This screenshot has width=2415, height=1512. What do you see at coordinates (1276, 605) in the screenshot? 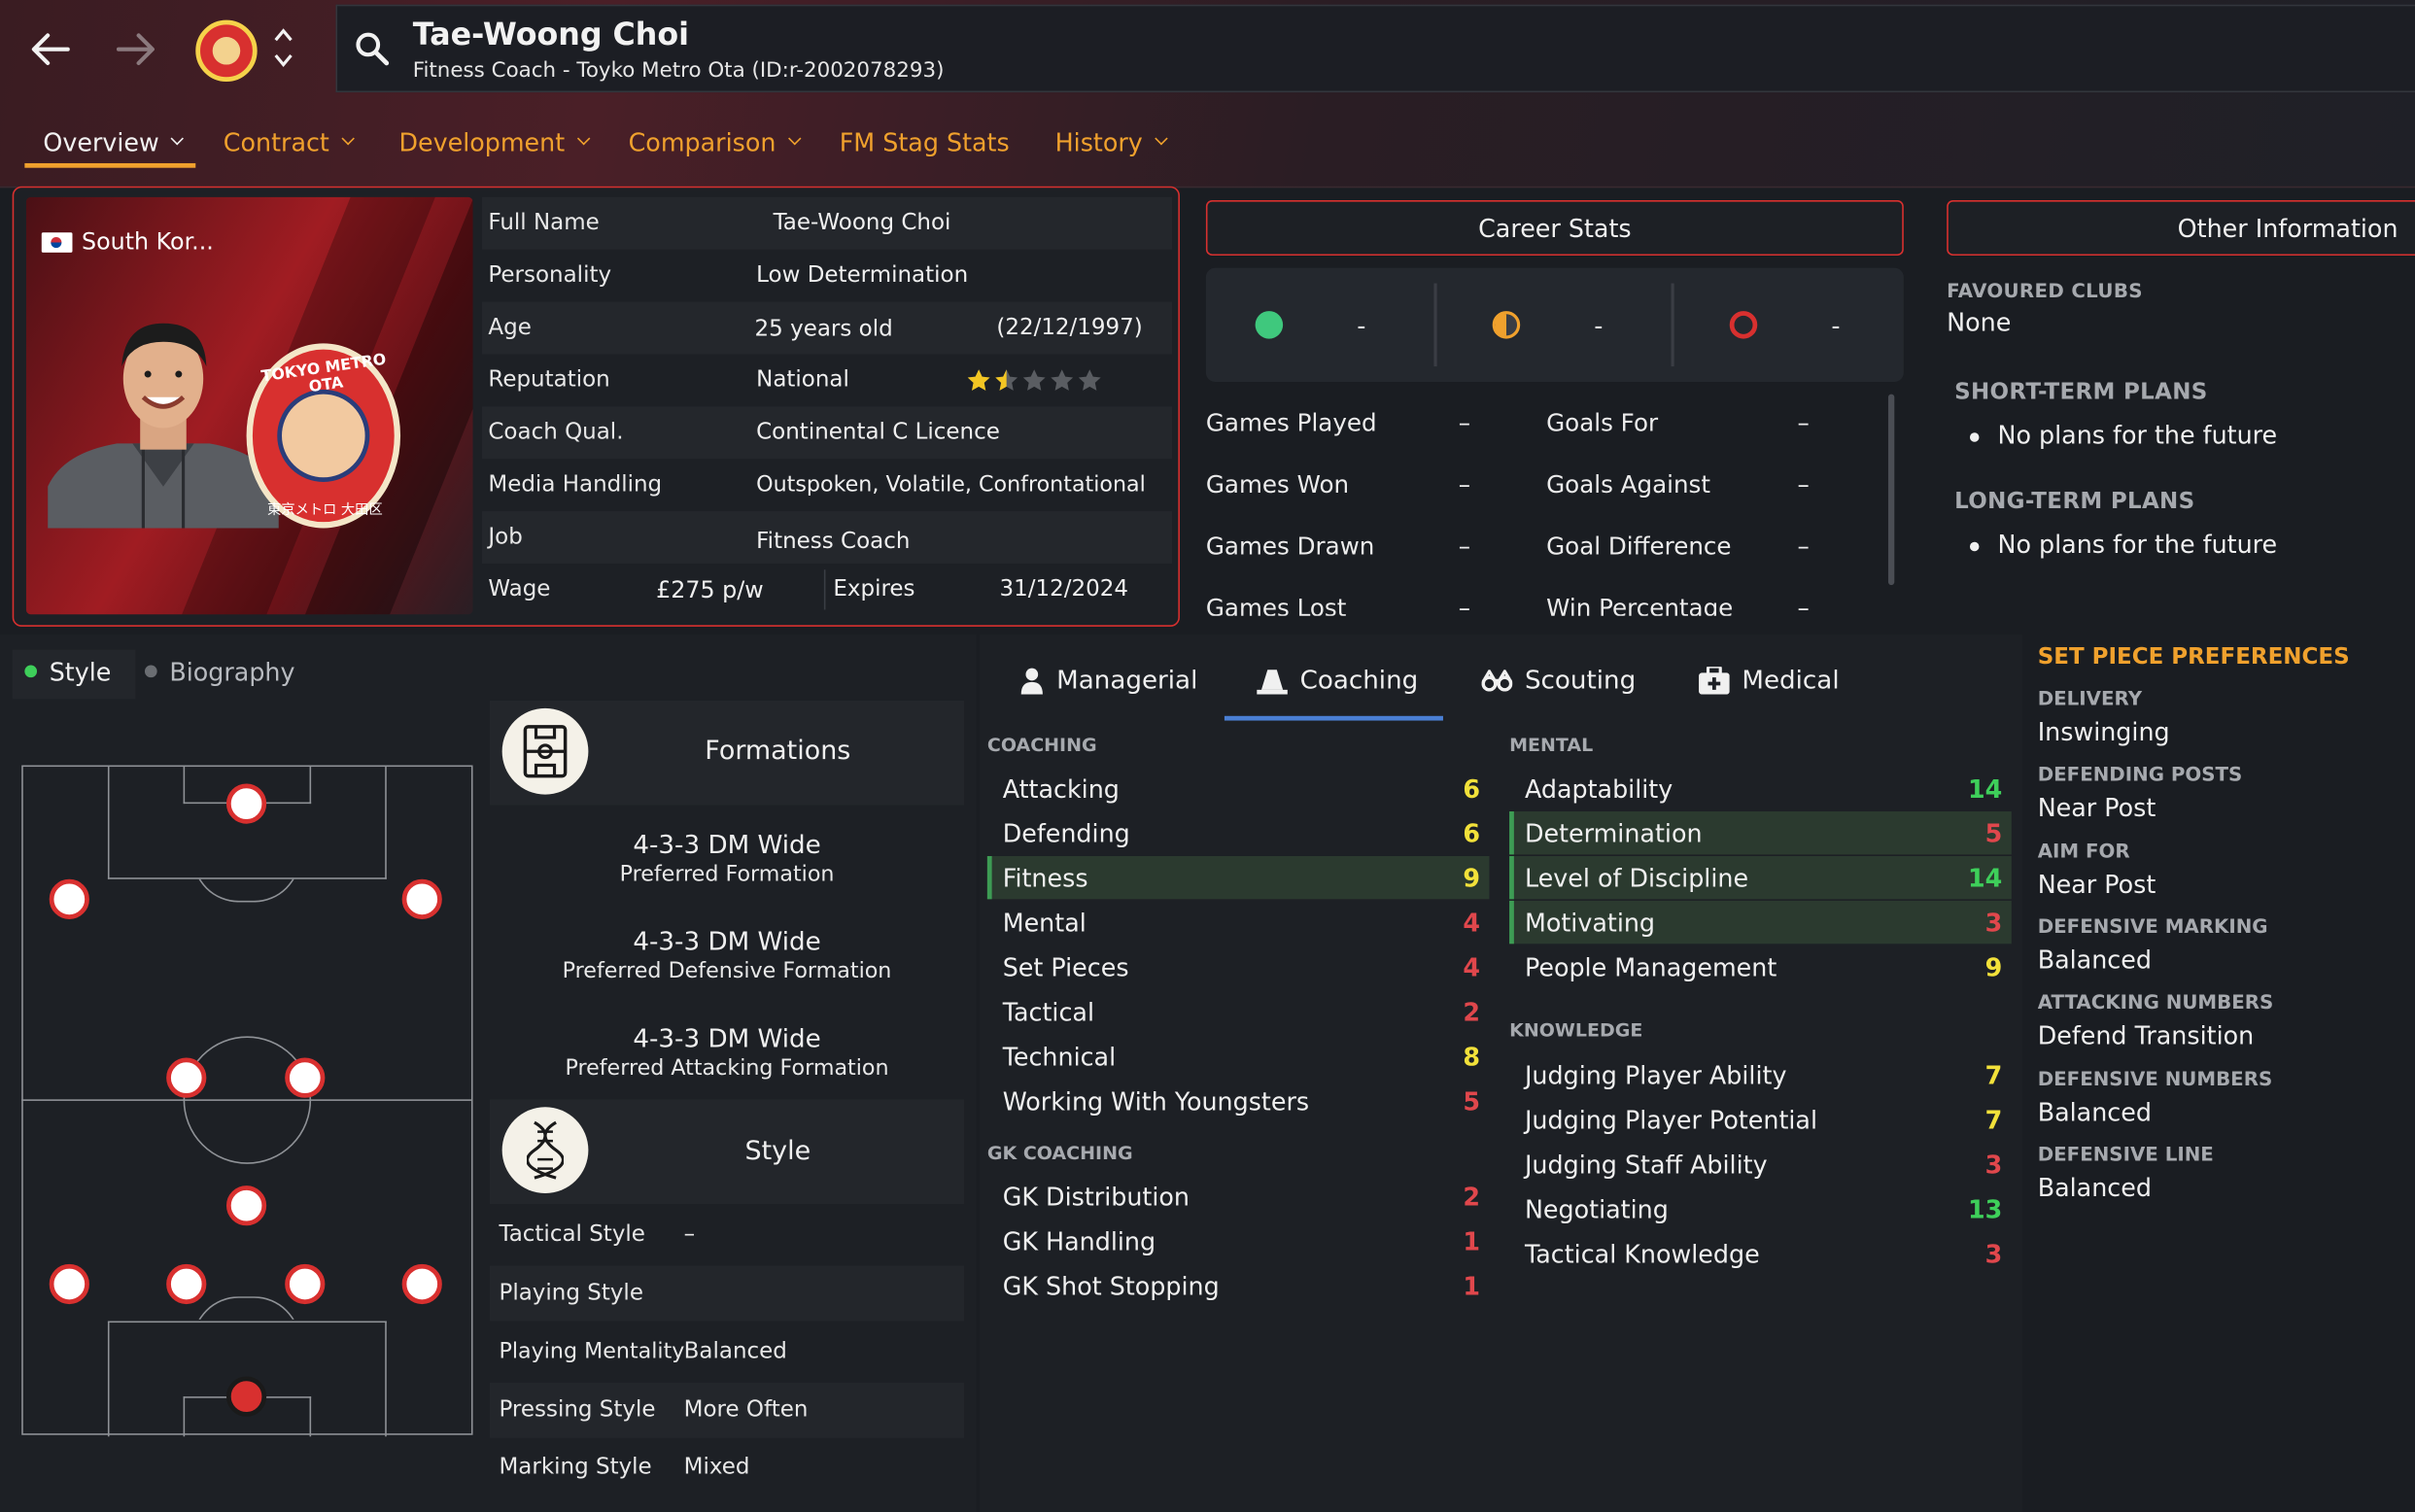
I see `stat-label: Games Lost` at bounding box center [1276, 605].